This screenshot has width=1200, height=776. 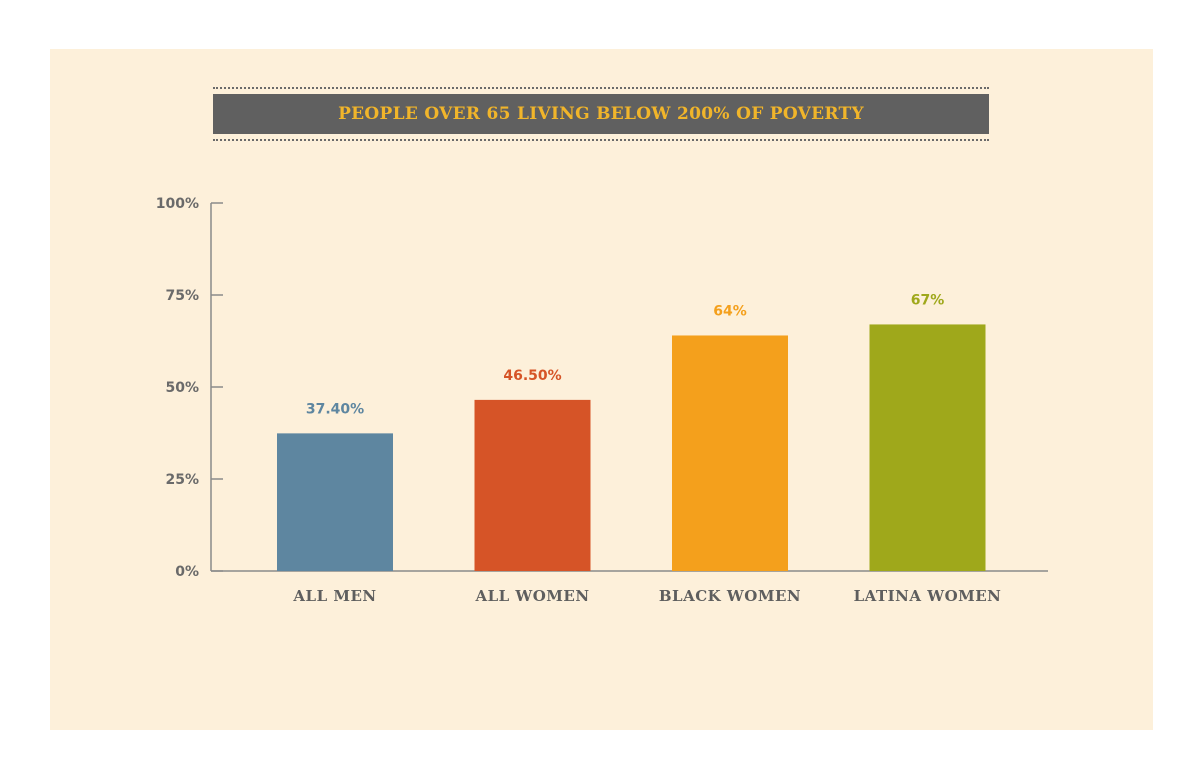 What do you see at coordinates (182, 480) in the screenshot?
I see `y-tick-label: 25%` at bounding box center [182, 480].